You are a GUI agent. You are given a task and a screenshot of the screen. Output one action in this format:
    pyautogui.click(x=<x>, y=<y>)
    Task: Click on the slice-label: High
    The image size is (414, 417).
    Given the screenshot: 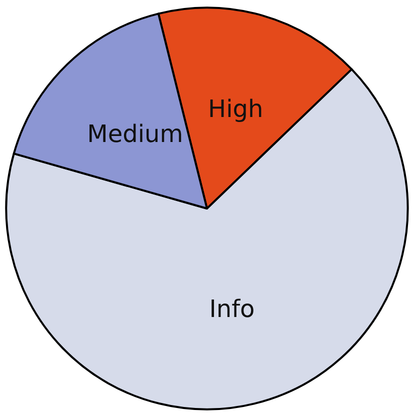 What is the action you would take?
    pyautogui.click(x=236, y=109)
    